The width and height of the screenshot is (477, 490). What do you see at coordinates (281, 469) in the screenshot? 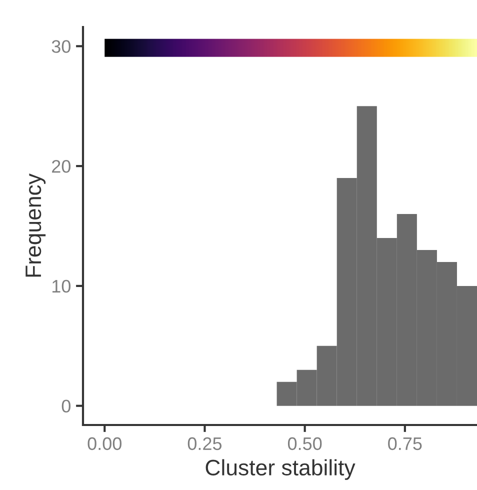
I see `x-axis-title: Cluster stability` at bounding box center [281, 469].